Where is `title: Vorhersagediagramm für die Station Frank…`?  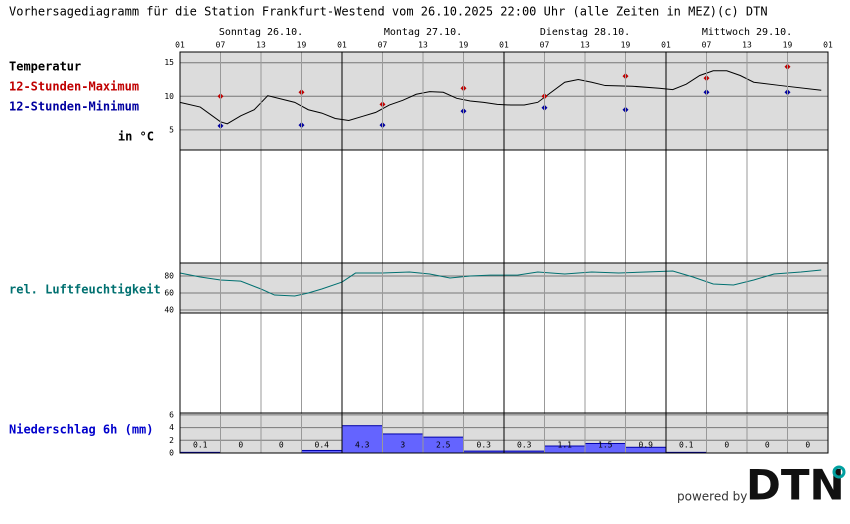
title: Vorhersagediagramm für die Station Frank… is located at coordinates (363, 12).